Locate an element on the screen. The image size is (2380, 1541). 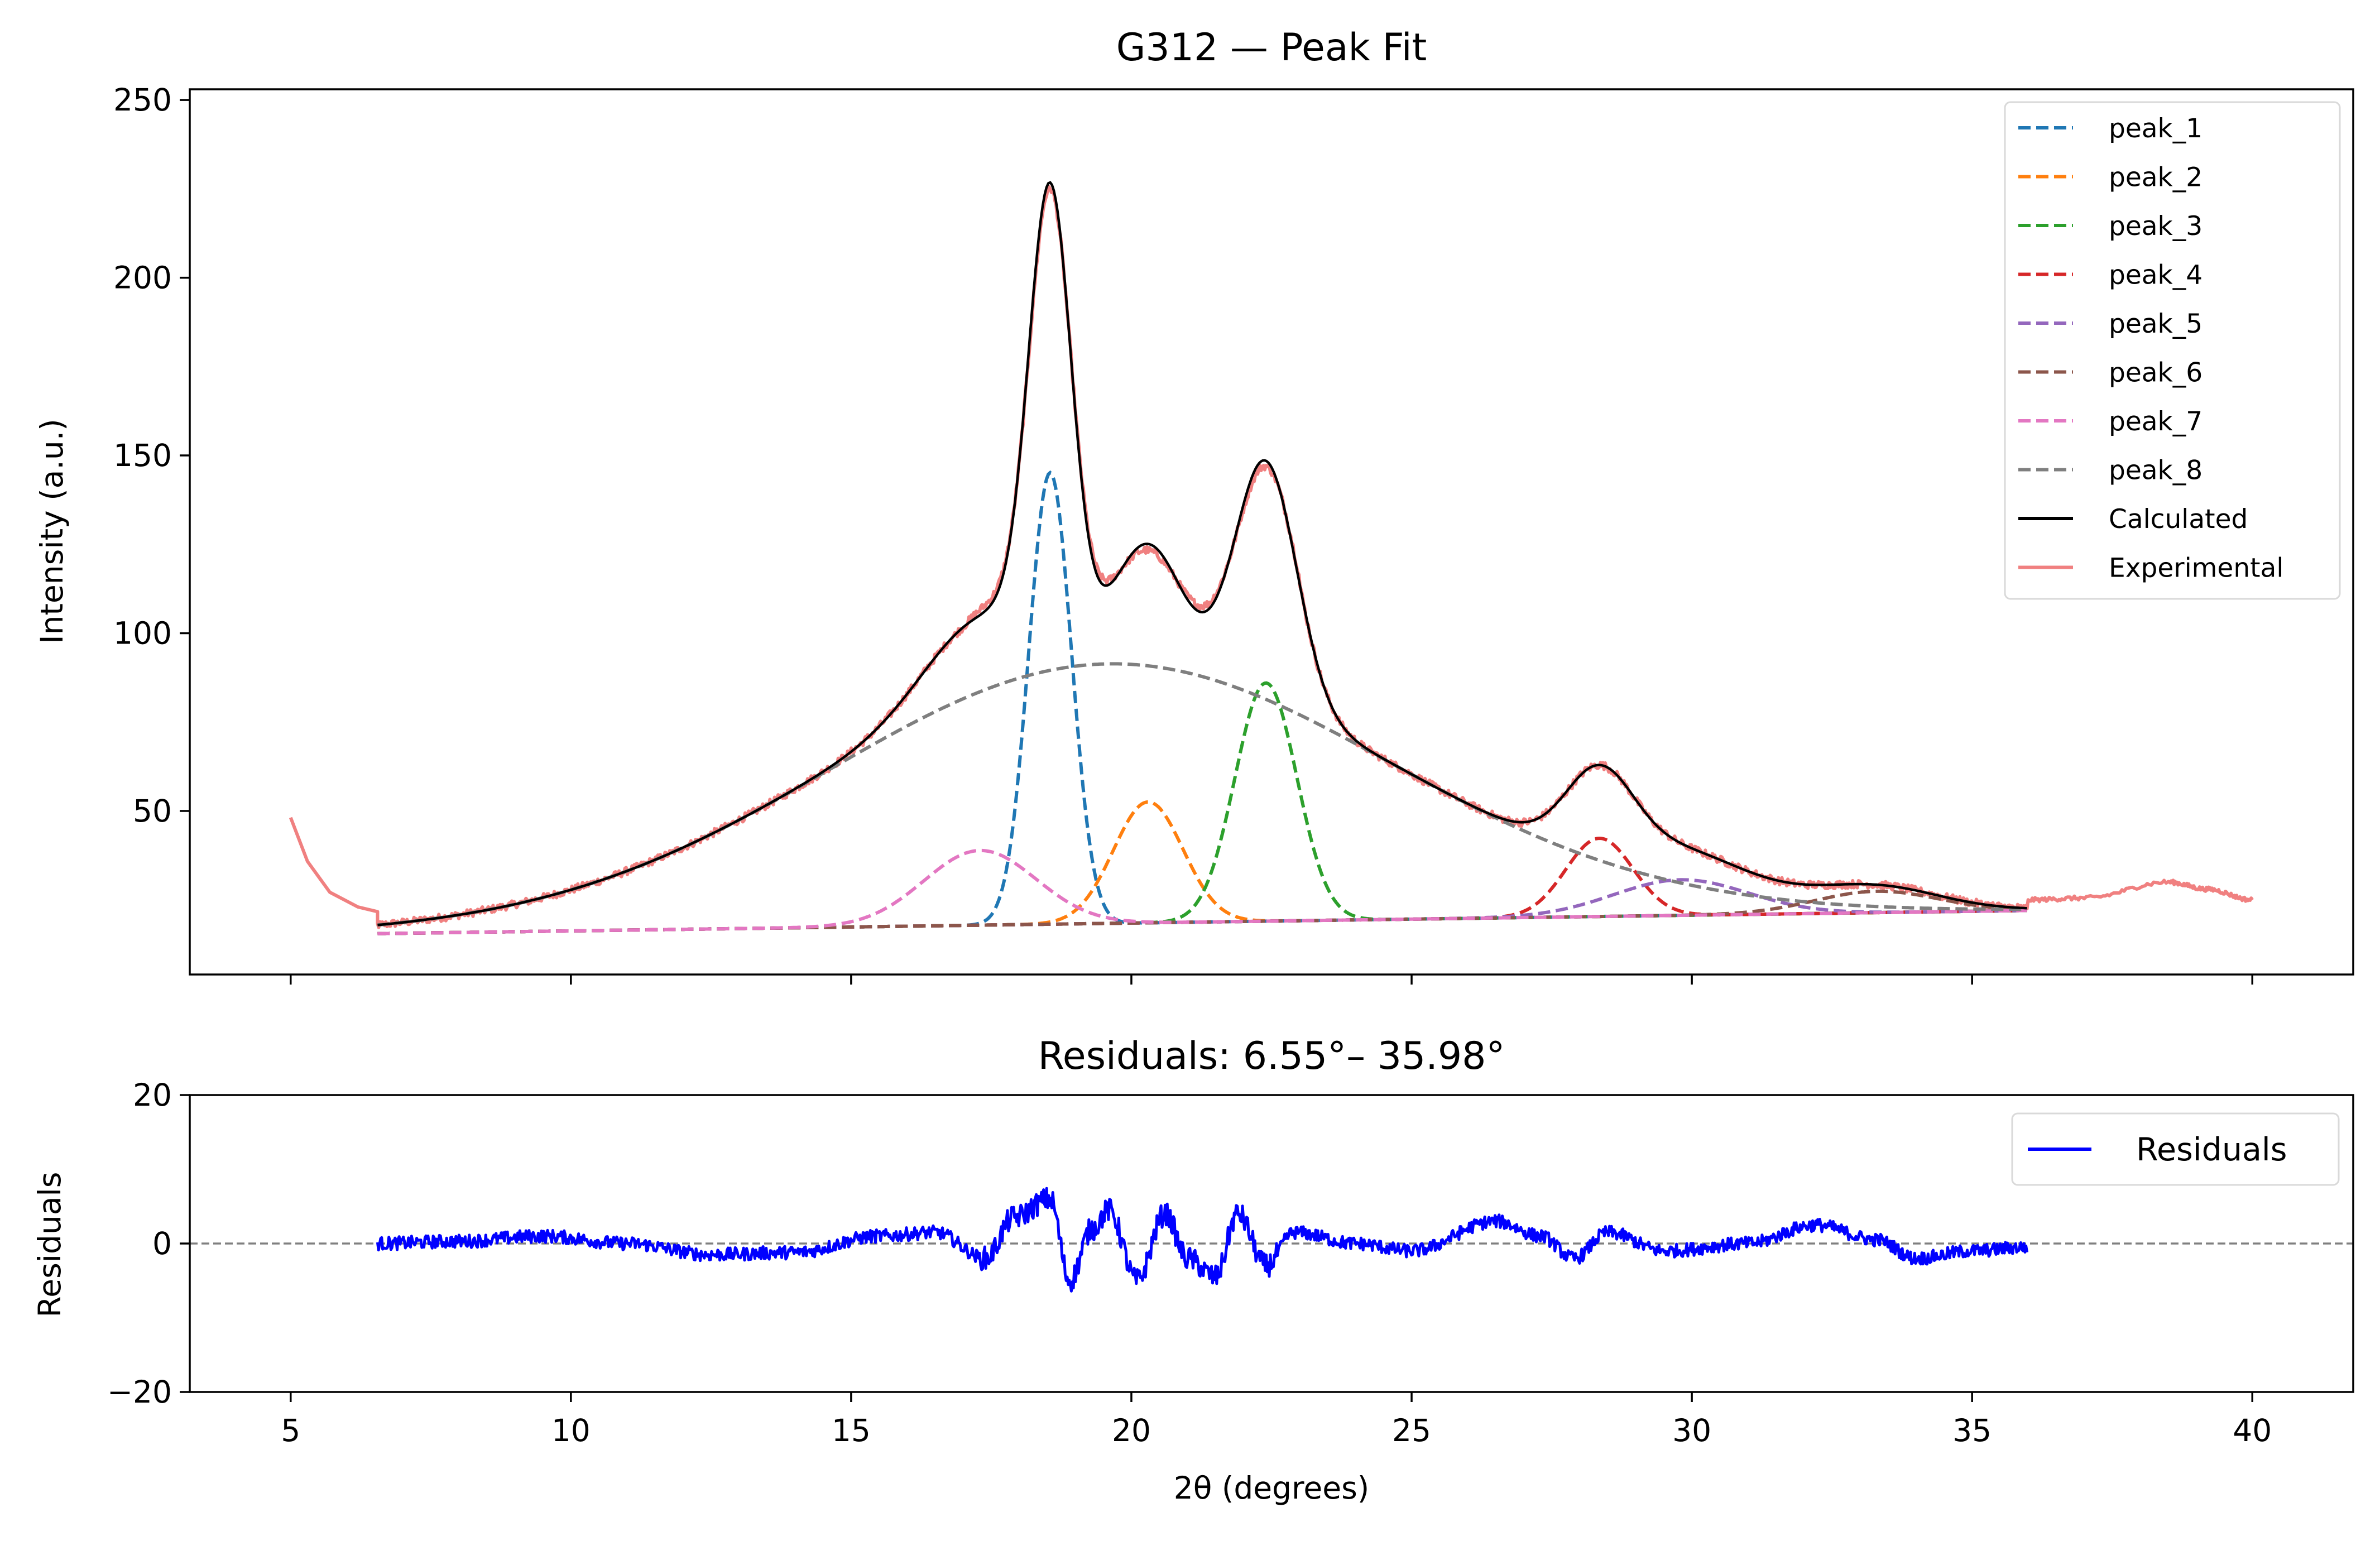
residuals-y-ticks: −20 0 20 is located at coordinates (148, 1243).